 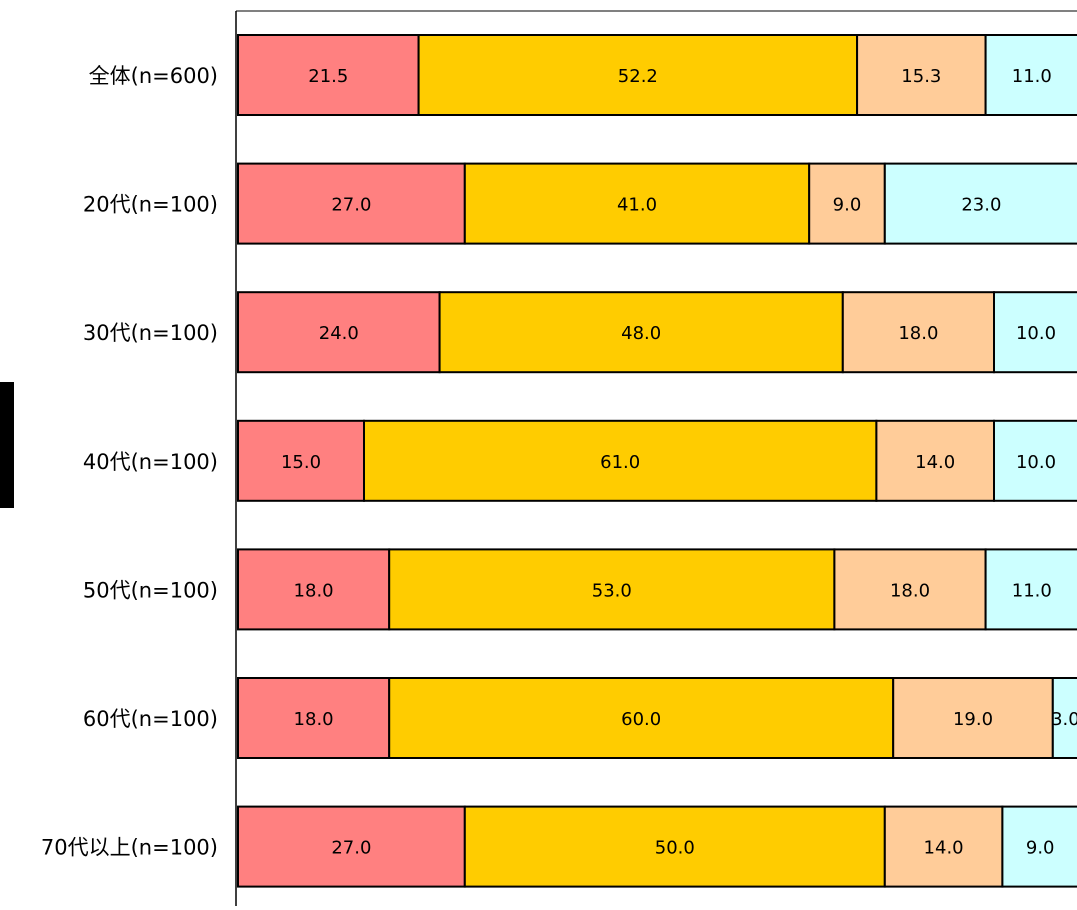 What do you see at coordinates (150, 205) in the screenshot?
I see `category-label: 20代(n=100)` at bounding box center [150, 205].